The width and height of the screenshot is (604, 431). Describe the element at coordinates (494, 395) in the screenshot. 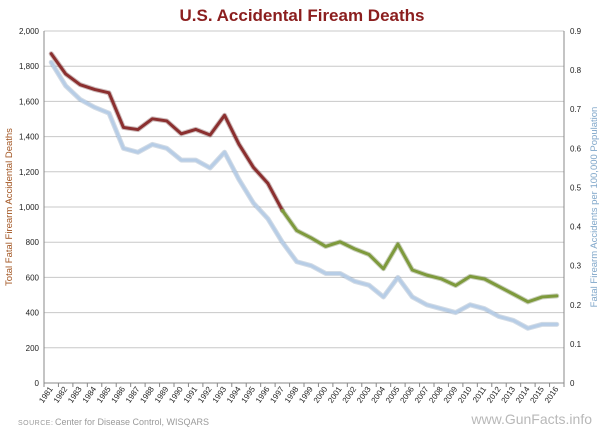

I see `x-tick-label: 2012` at that location.